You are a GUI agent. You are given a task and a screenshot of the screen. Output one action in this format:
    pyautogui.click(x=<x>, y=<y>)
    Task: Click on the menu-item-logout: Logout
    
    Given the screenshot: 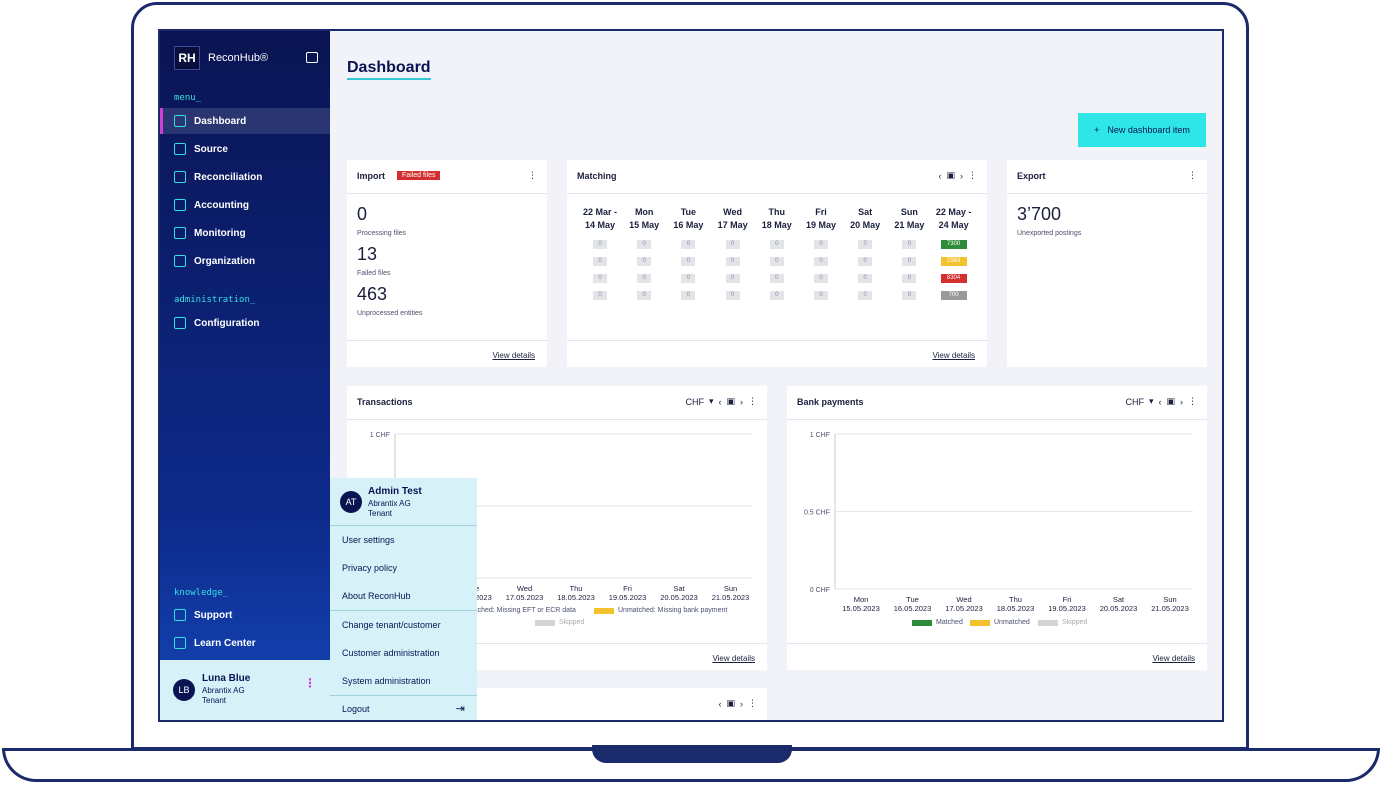 What is the action you would take?
    pyautogui.click(x=356, y=709)
    